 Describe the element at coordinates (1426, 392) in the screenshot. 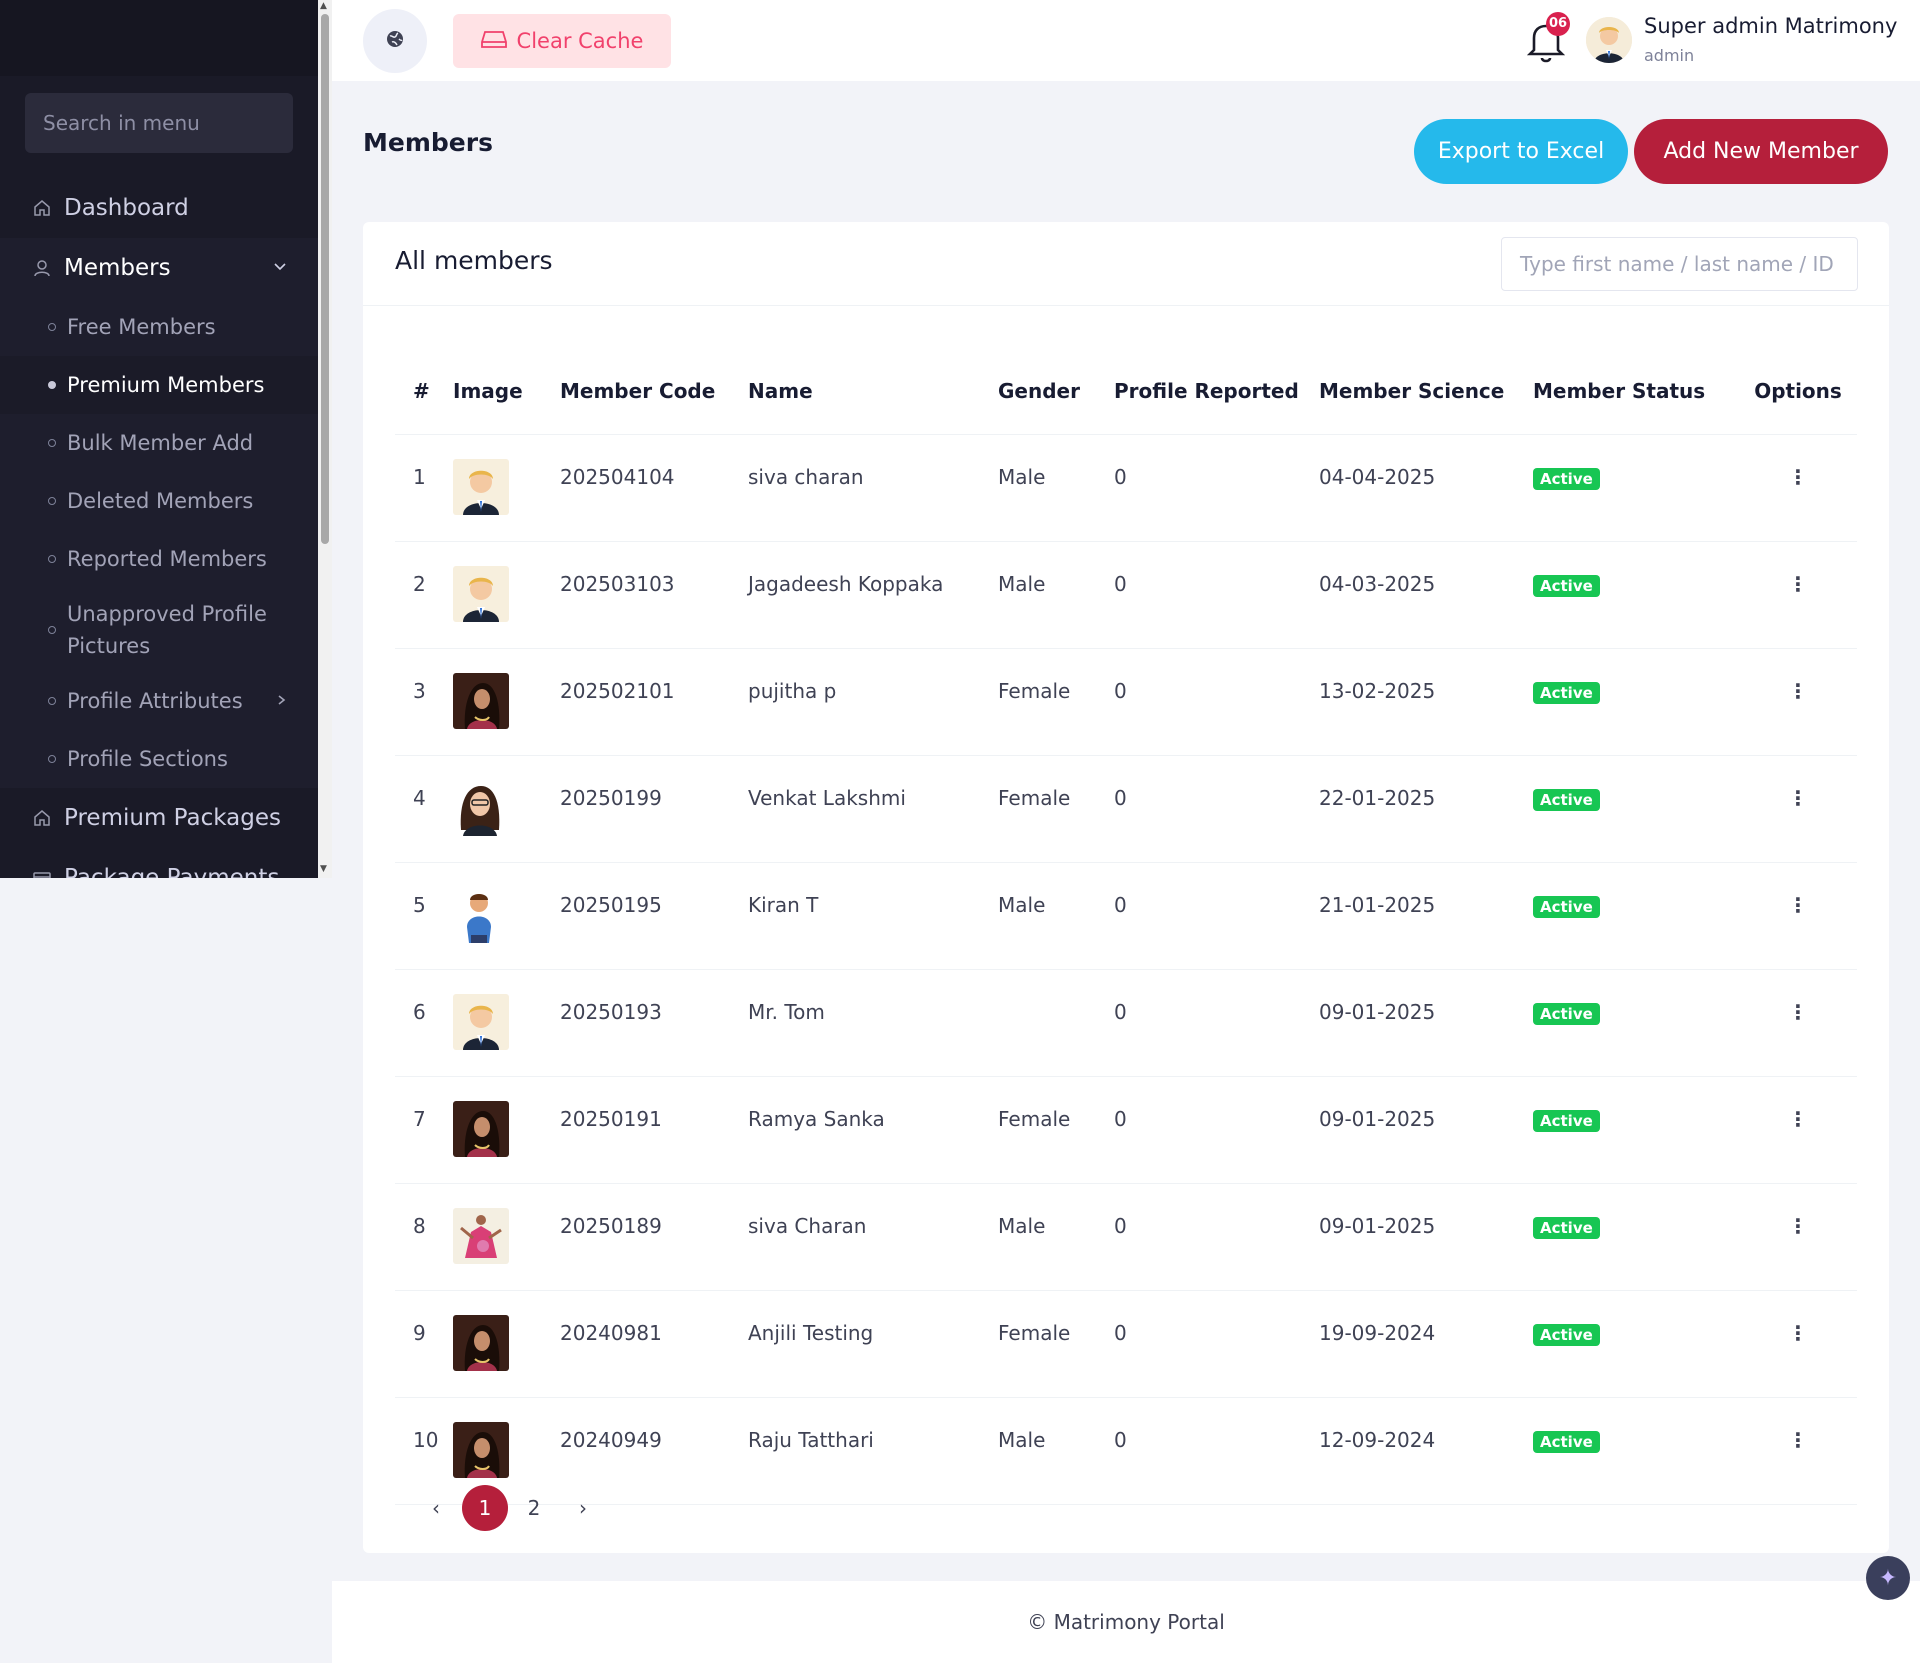

I see `column-header: Member Science` at that location.